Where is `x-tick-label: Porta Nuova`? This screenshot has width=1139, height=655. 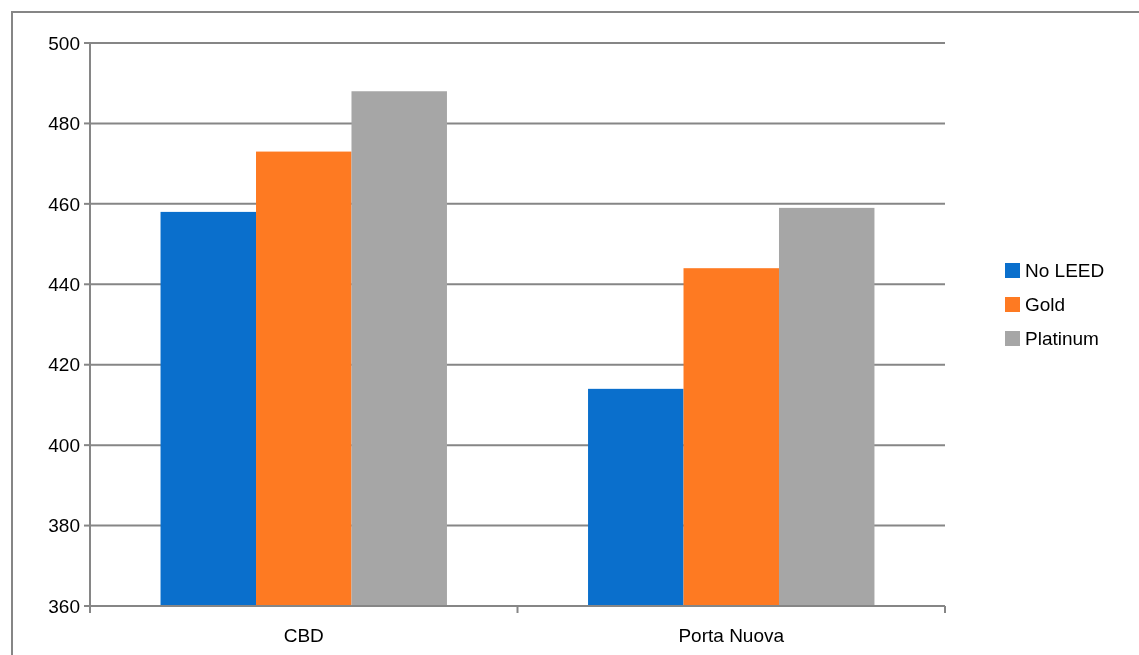 x-tick-label: Porta Nuova is located at coordinates (731, 635).